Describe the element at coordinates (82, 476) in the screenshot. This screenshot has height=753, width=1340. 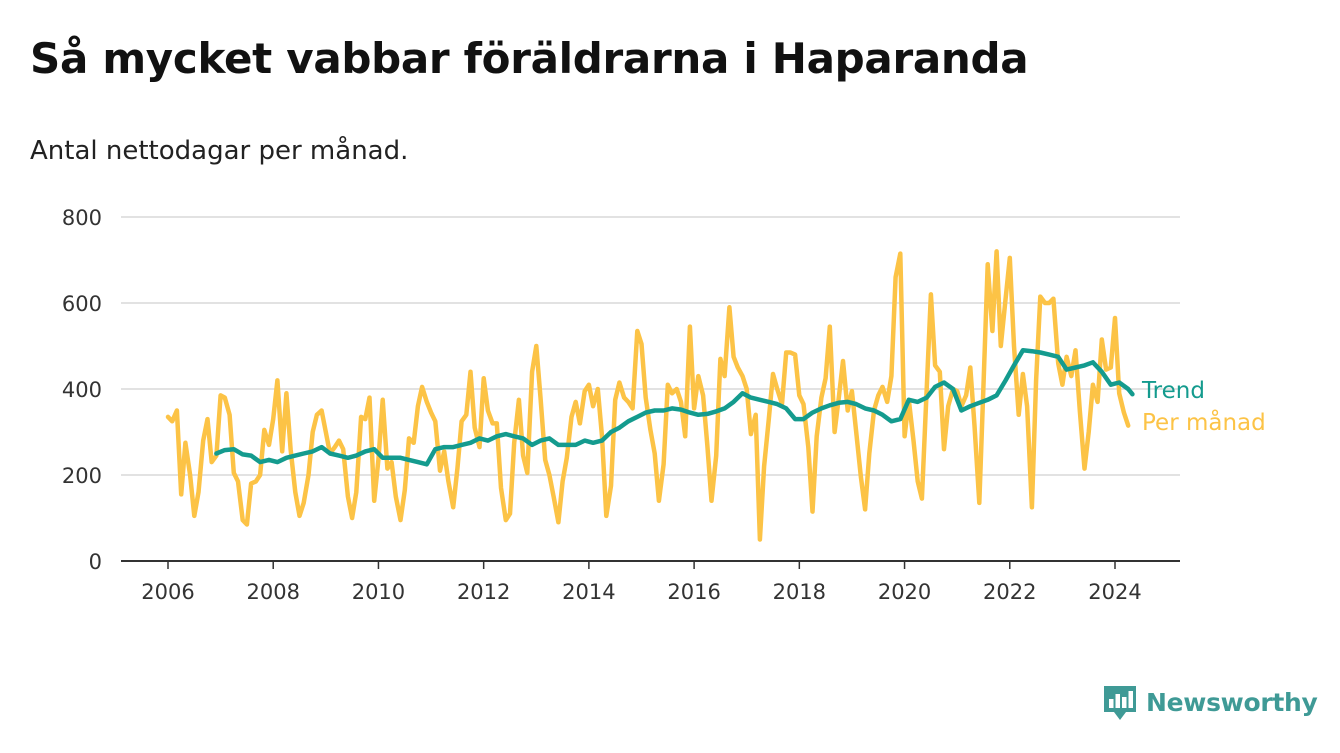
I see `y-tick-label: 200` at that location.